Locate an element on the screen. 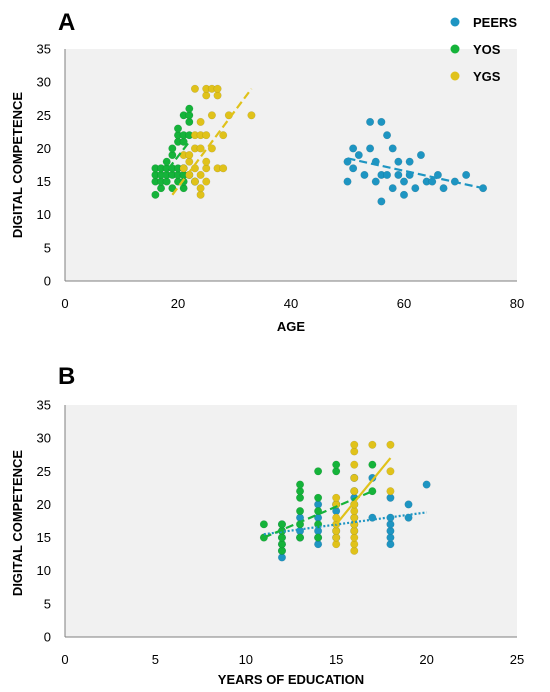  legend-marker-peers is located at coordinates (455, 22).